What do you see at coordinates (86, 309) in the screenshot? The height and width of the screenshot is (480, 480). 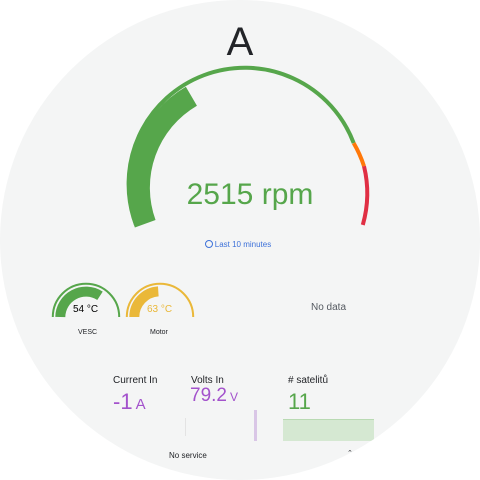 I see `vesc-temp-value: 54 °C` at bounding box center [86, 309].